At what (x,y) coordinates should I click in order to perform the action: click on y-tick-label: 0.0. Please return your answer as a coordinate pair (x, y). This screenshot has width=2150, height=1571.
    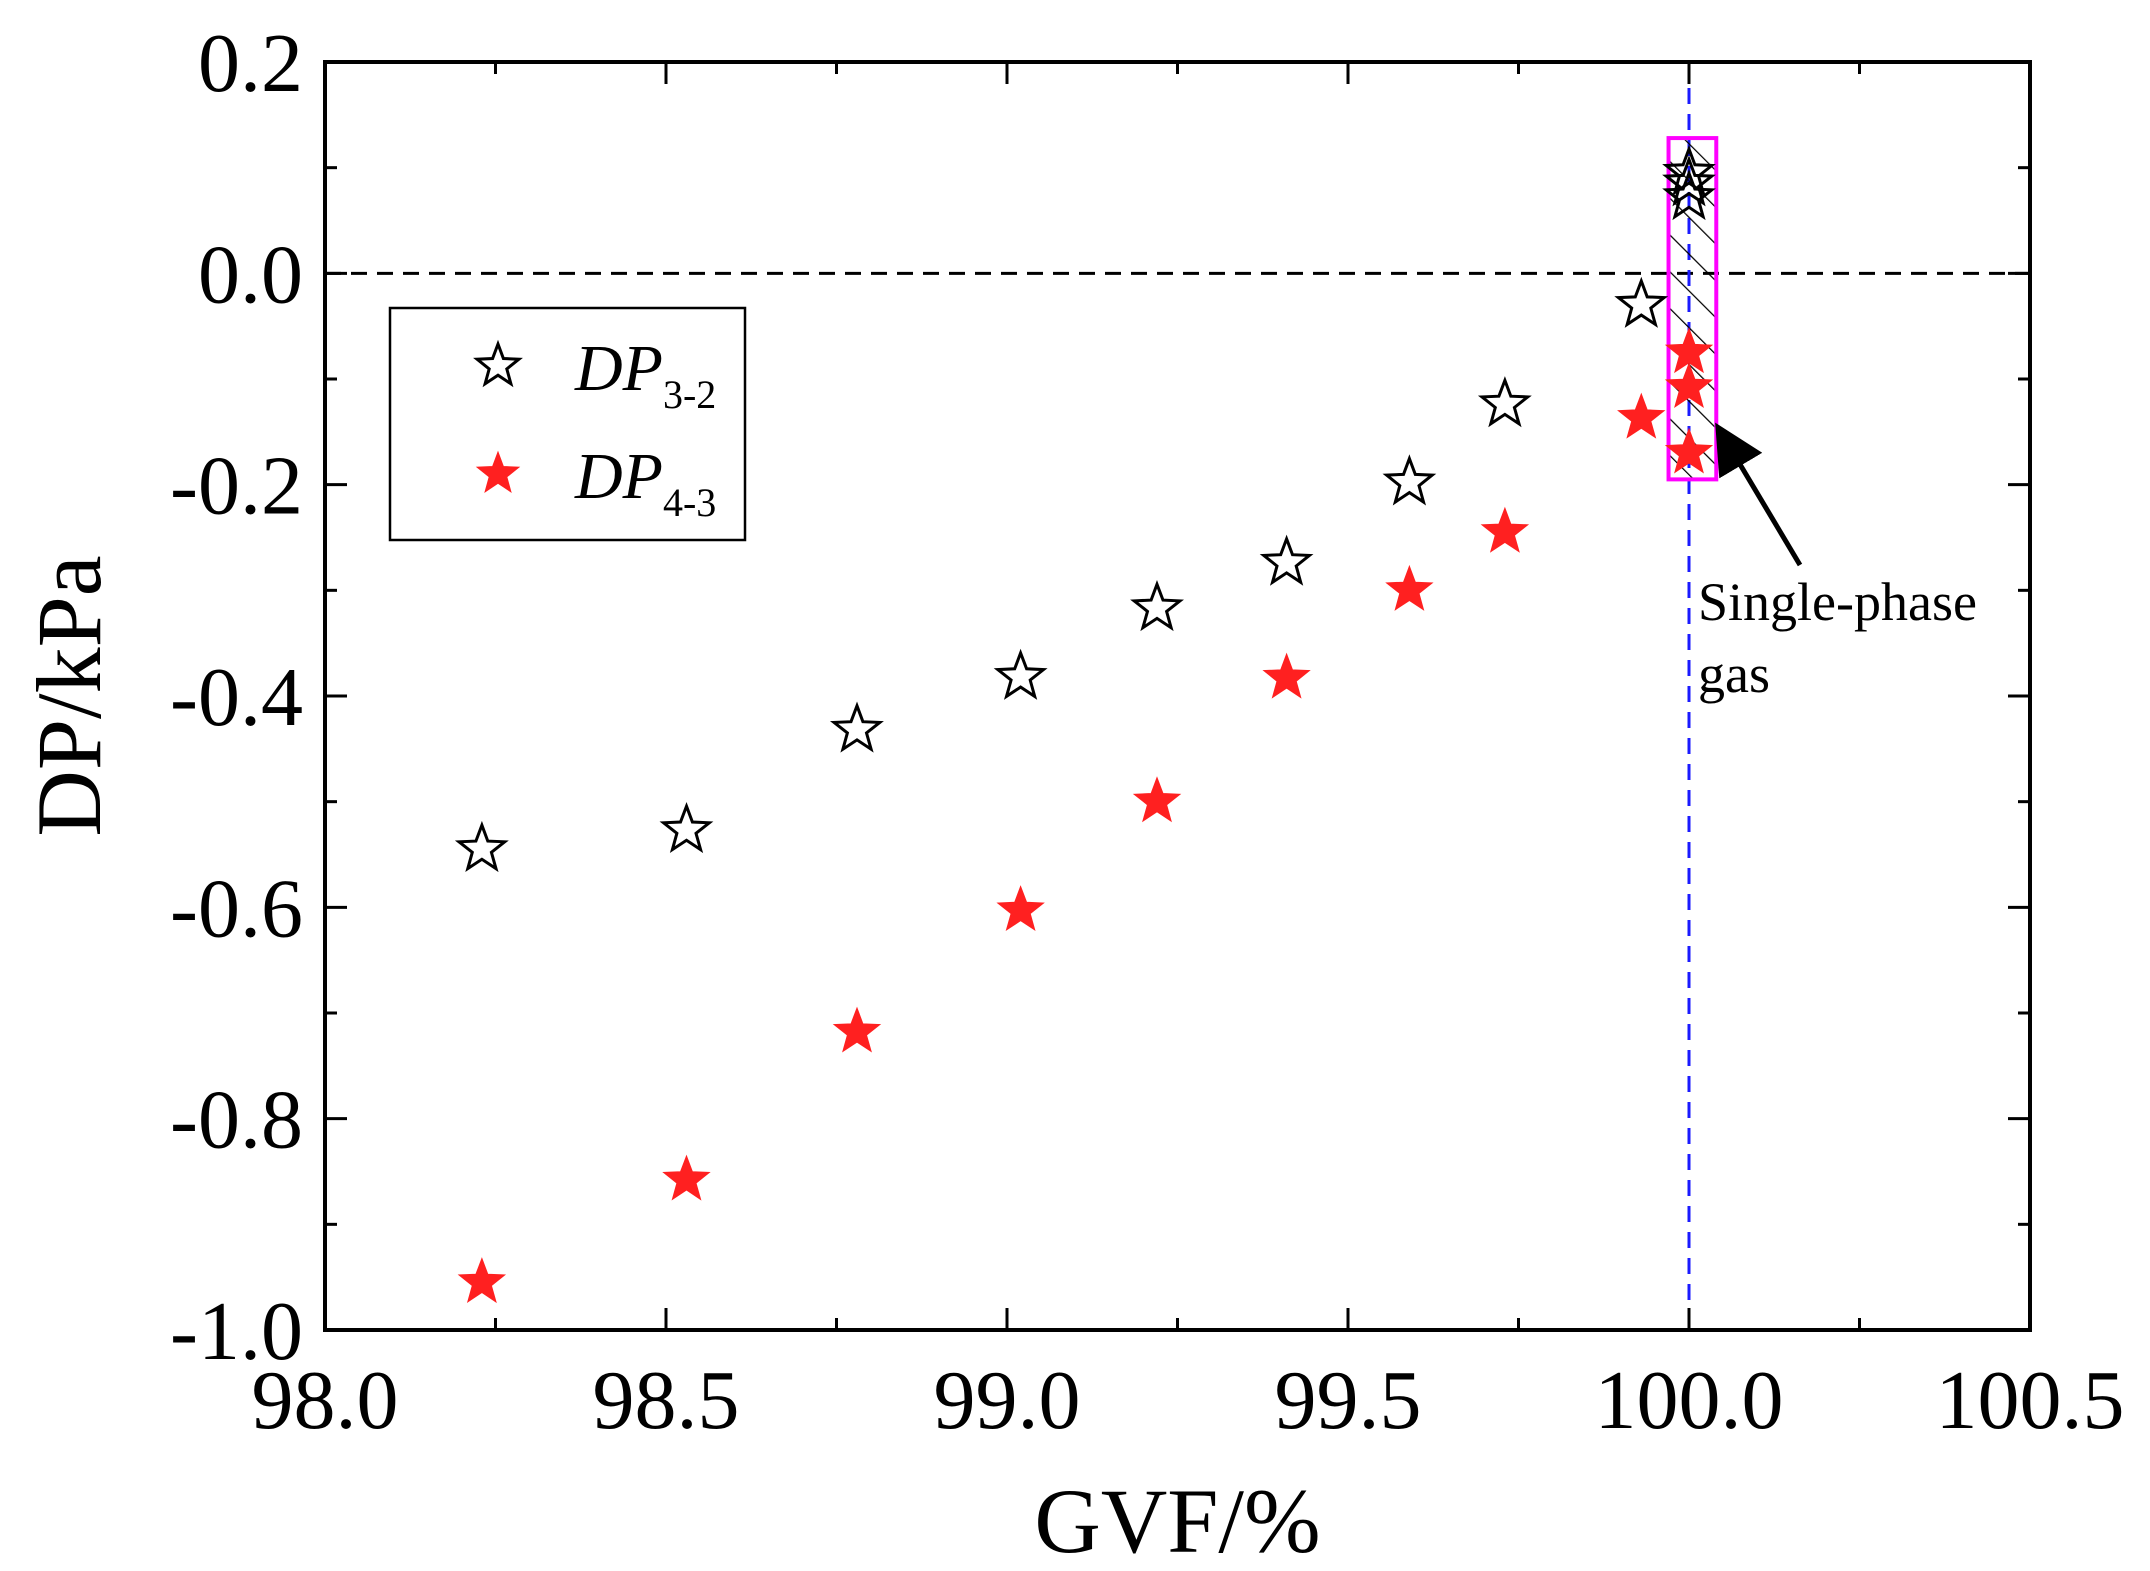
    Looking at the image, I should click on (250, 274).